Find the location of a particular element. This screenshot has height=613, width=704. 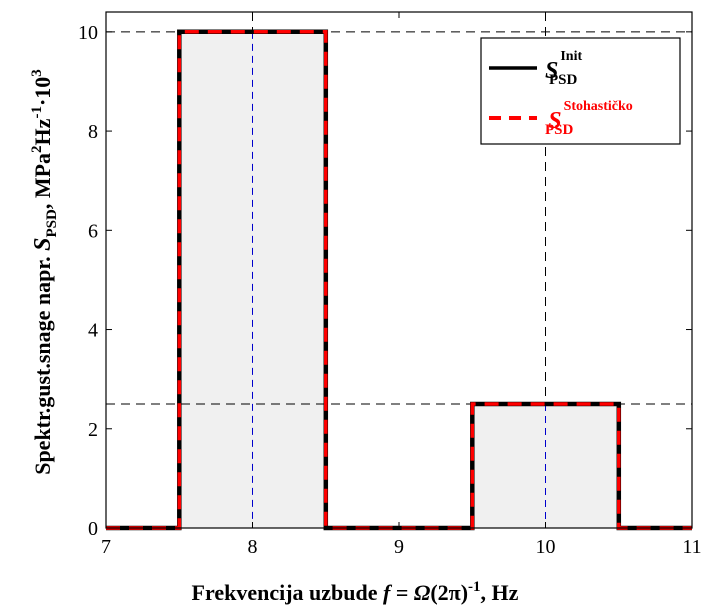

y-tick-label: 8 is located at coordinates (93, 132).